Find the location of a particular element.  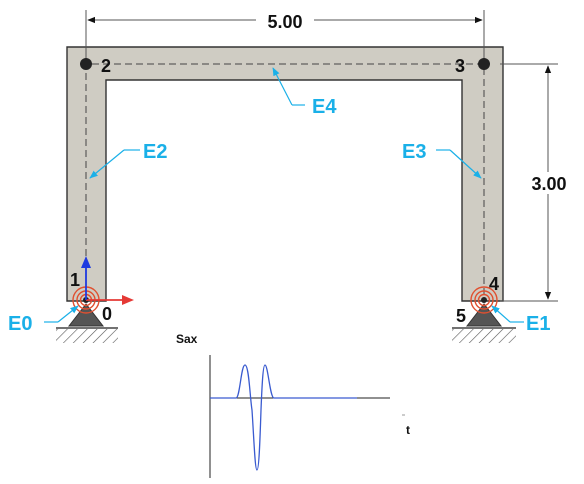

element-label-e3: E3 is located at coordinates (414, 152).